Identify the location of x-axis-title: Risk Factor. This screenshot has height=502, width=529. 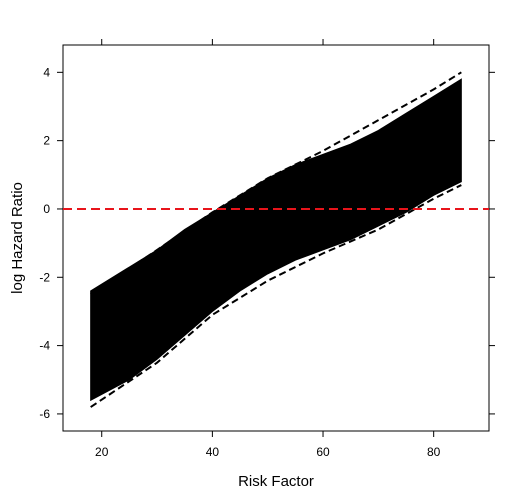
(276, 481).